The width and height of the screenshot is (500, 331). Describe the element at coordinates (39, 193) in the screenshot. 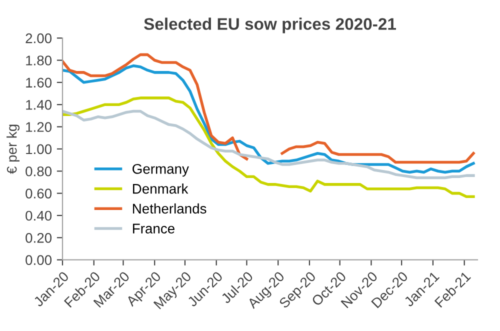

I see `y-tick-label: 0.60` at that location.